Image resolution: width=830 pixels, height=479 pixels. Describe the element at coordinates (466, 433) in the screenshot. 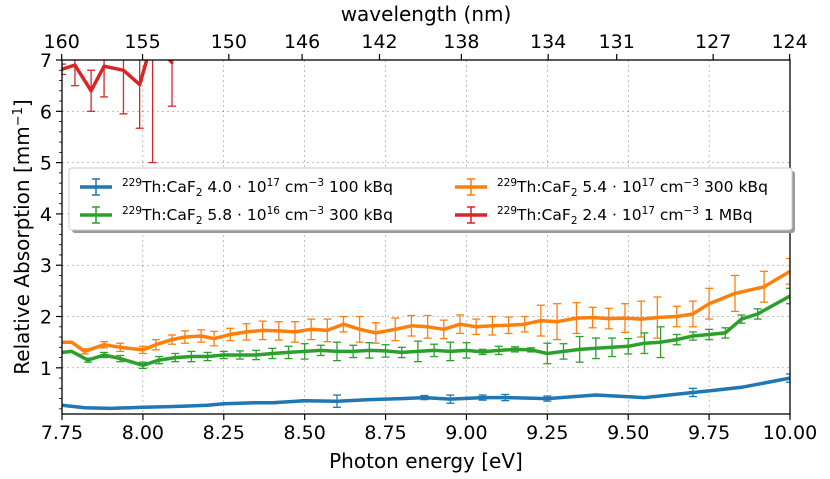

I see `x-tick-label: 9.00` at that location.